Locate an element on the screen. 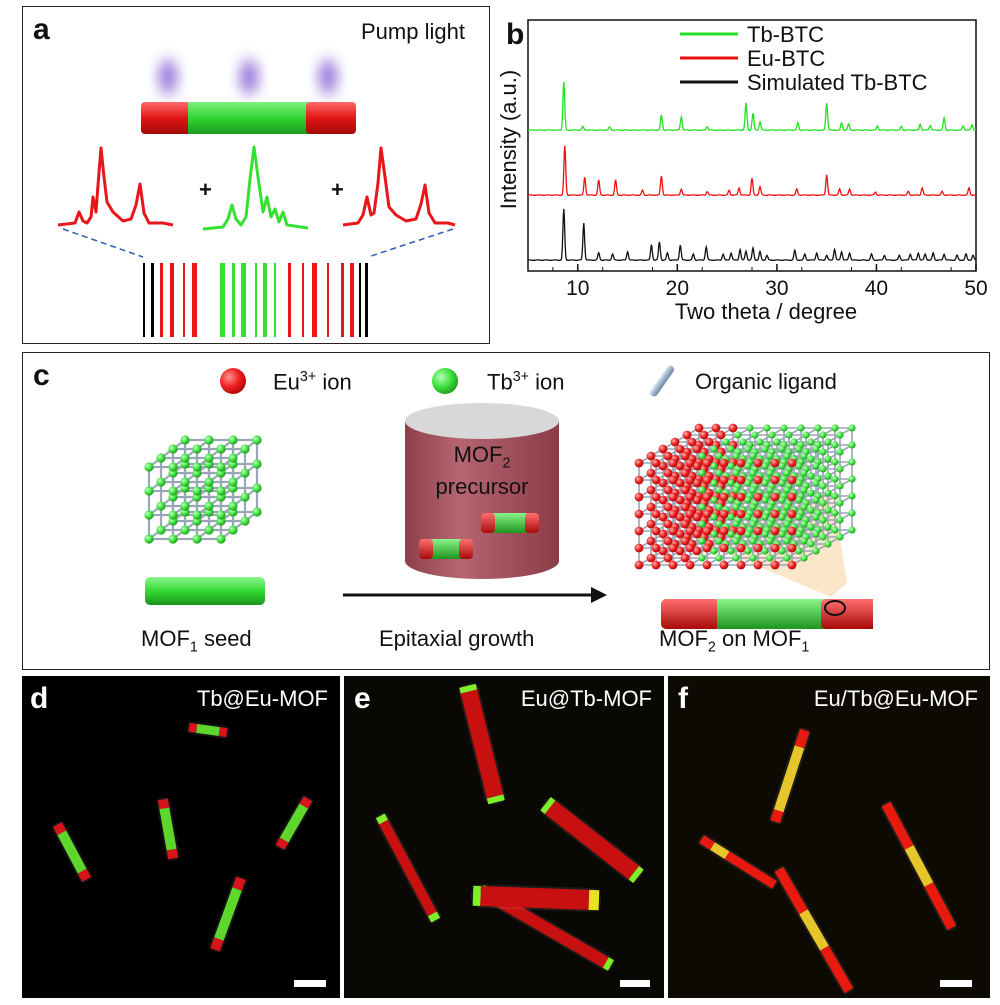 The image size is (1000, 1005). seed-nodes is located at coordinates (203, 489).